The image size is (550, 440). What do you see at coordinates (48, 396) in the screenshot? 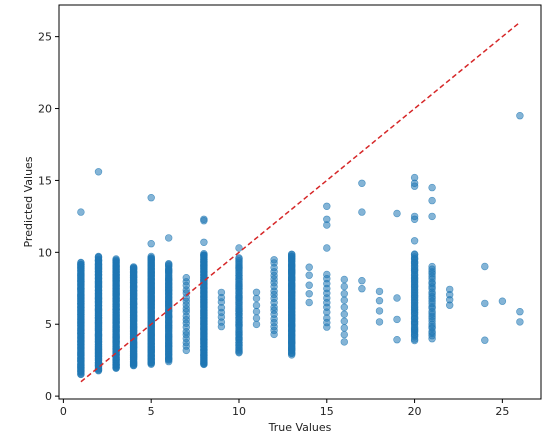
I see `y-tick-label: 0` at bounding box center [48, 396].